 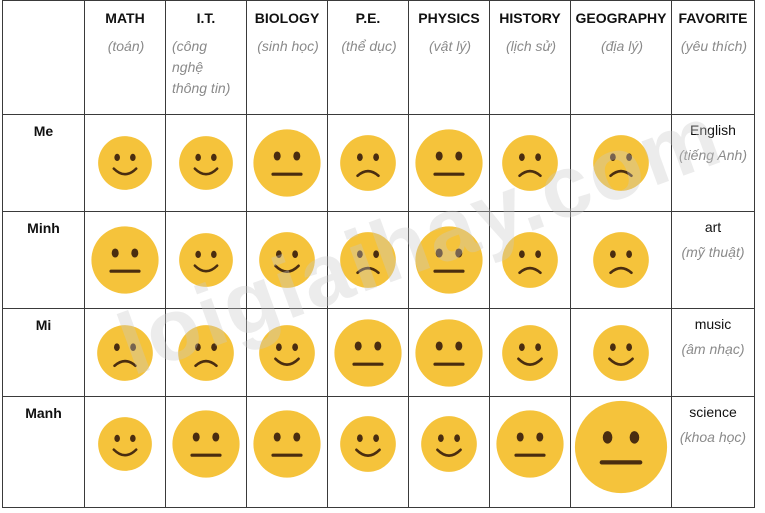 What do you see at coordinates (530, 18) in the screenshot?
I see `subject-label: HISTORY` at bounding box center [530, 18].